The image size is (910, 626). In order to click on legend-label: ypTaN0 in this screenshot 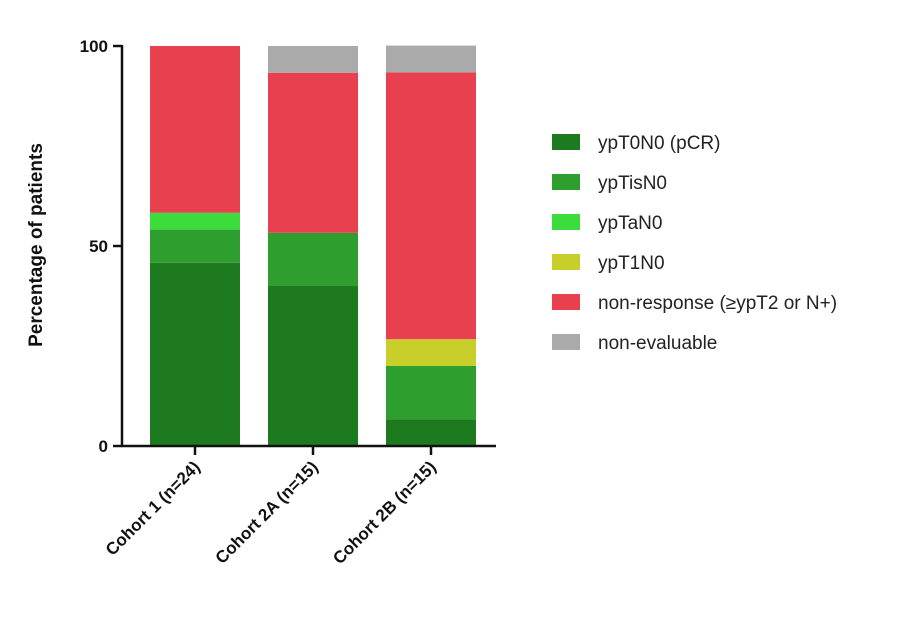, I will do `click(630, 223)`.